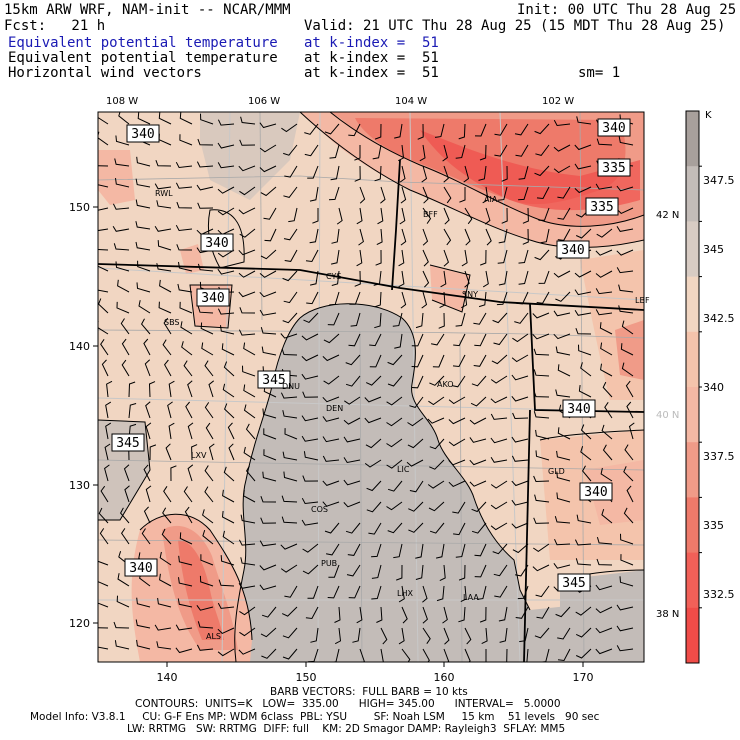  I want to click on colorbar-swatch, so click(692, 194).